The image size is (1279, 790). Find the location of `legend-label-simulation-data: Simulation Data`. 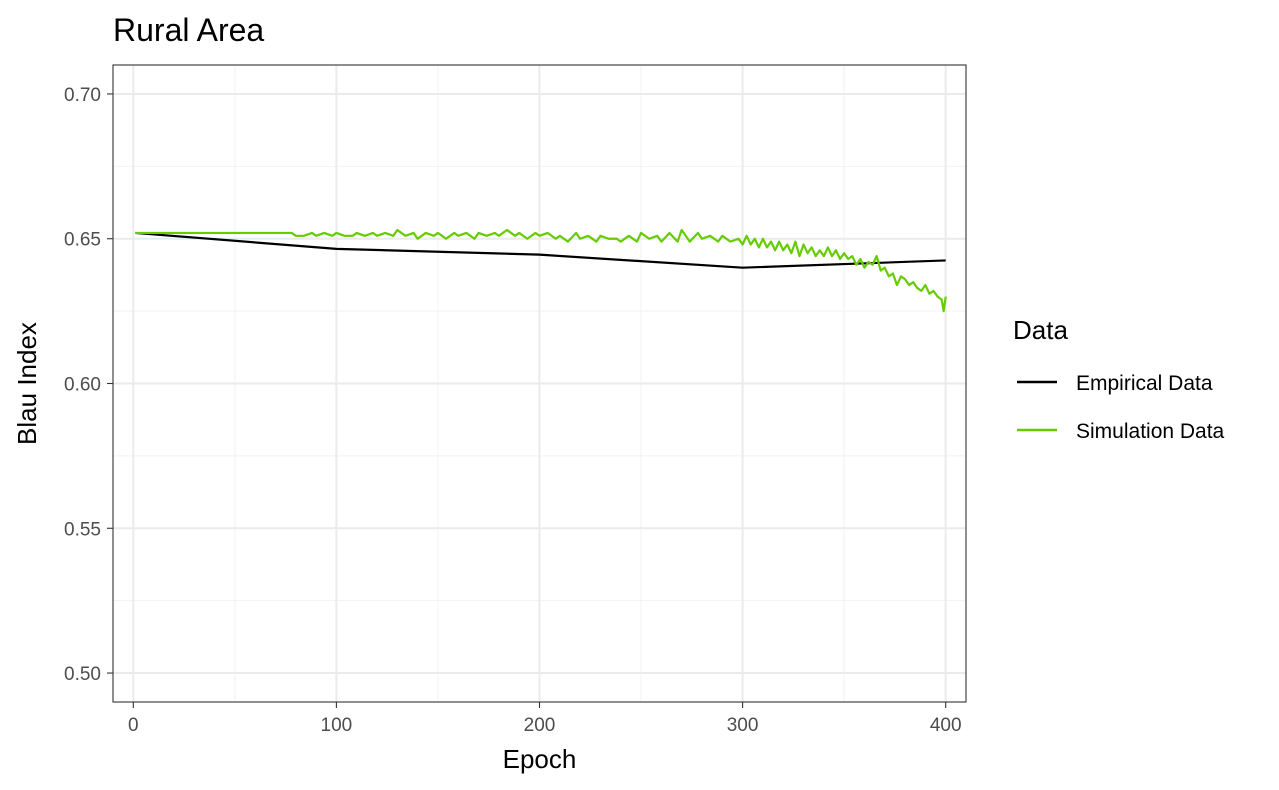

legend-label-simulation-data: Simulation Data is located at coordinates (1150, 431).